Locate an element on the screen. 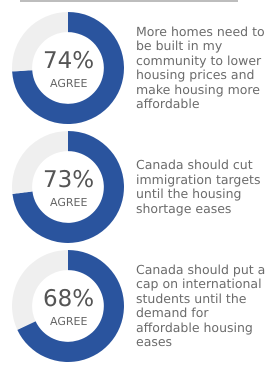  data-label: 74% is located at coordinates (68, 61).